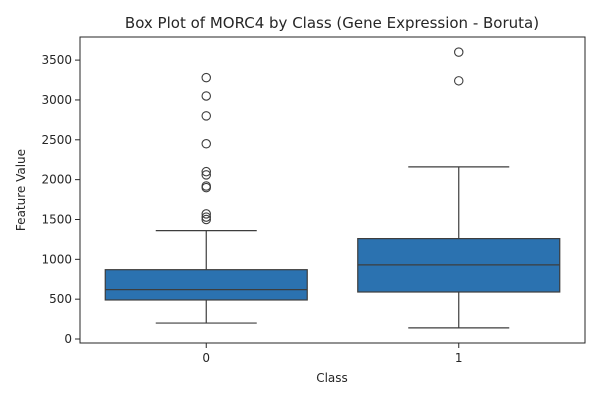 The width and height of the screenshot is (600, 400). Describe the element at coordinates (56, 140) in the screenshot. I see `y-tick-label: 2500` at that location.